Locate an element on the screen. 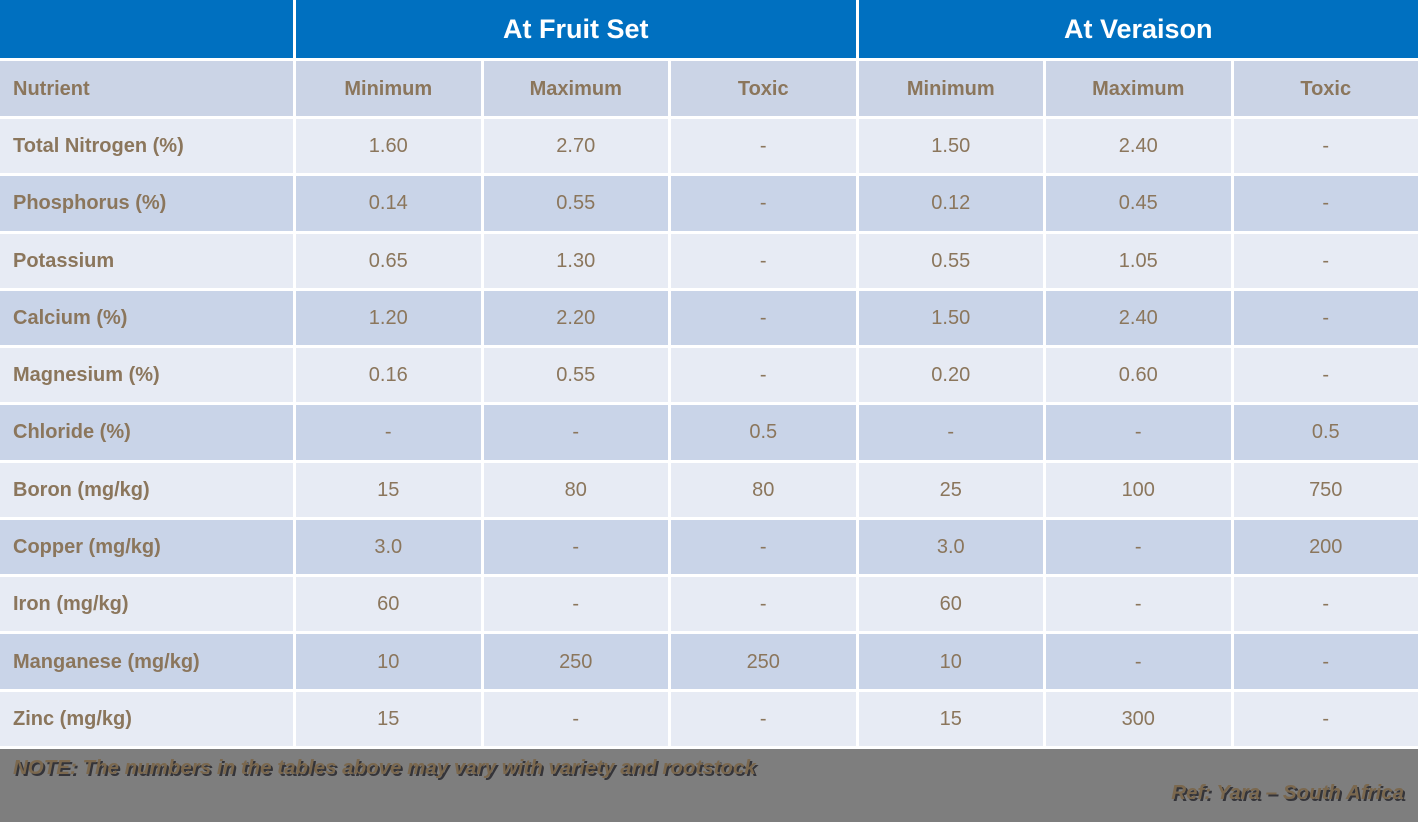  table-row-nutrient: Total Nitrogen (%) is located at coordinates (146, 146).